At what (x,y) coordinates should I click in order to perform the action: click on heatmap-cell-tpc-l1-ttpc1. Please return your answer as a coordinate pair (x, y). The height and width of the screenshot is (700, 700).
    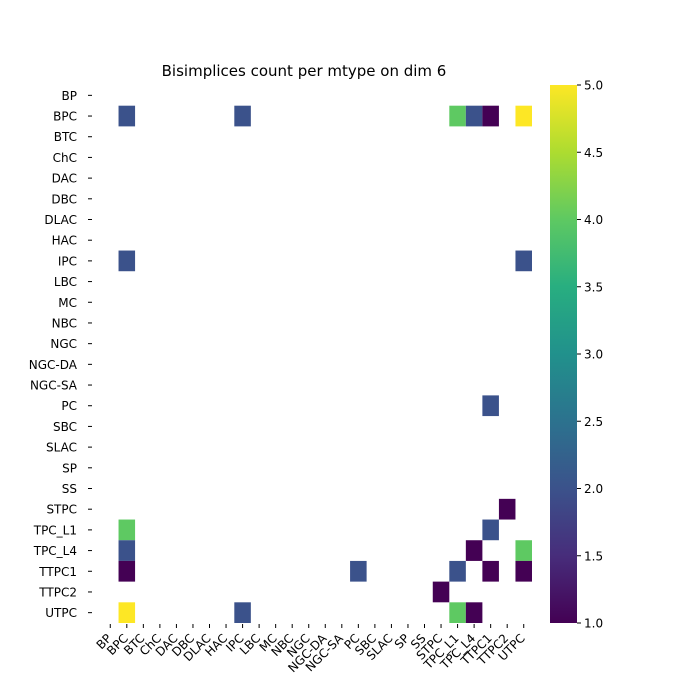
    Looking at the image, I should click on (490, 530).